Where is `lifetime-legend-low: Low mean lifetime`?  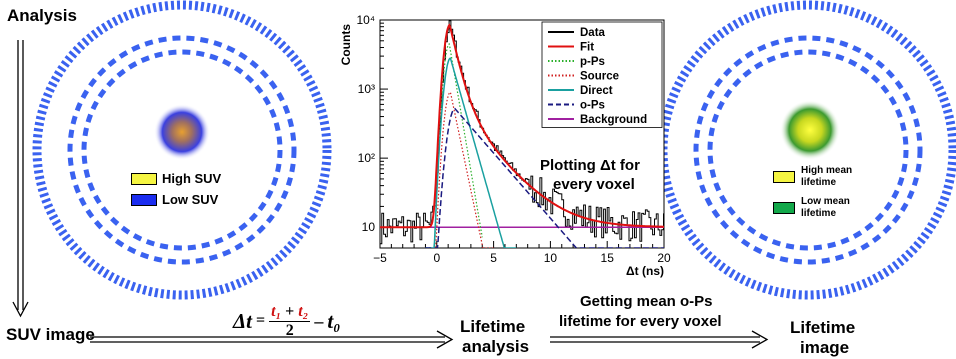
lifetime-legend-low: Low mean lifetime is located at coordinates (812, 208).